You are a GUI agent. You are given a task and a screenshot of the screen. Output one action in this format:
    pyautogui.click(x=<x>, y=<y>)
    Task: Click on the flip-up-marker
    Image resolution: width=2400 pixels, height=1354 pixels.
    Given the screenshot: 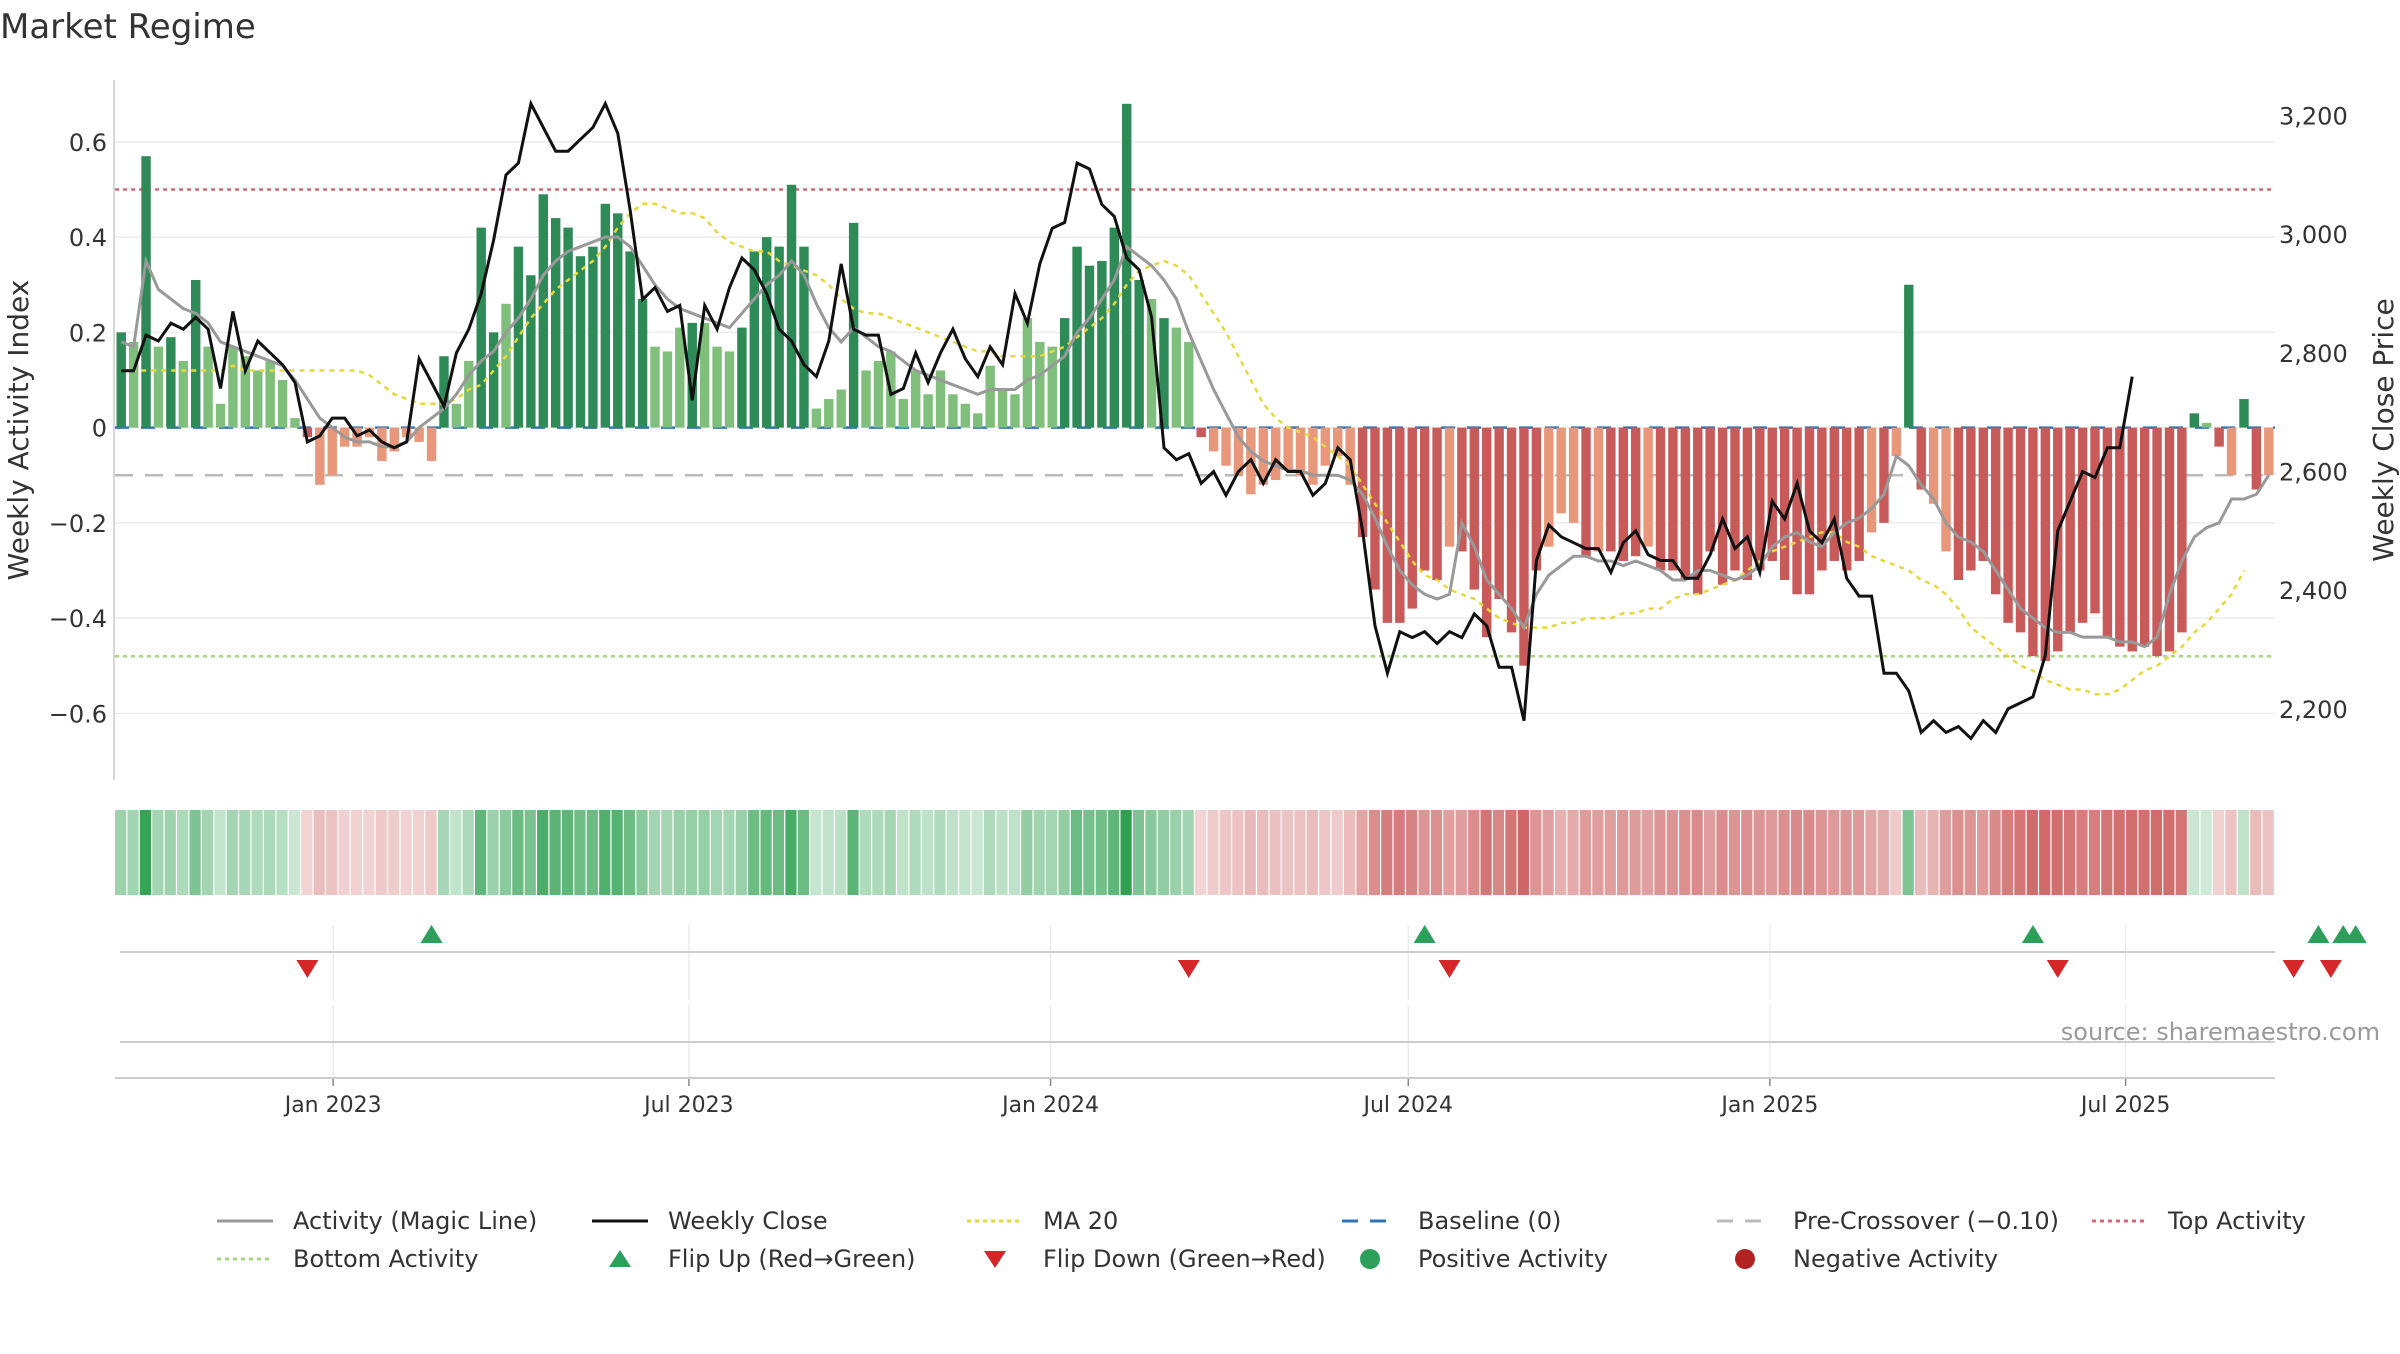 What is the action you would take?
    pyautogui.click(x=2032, y=934)
    